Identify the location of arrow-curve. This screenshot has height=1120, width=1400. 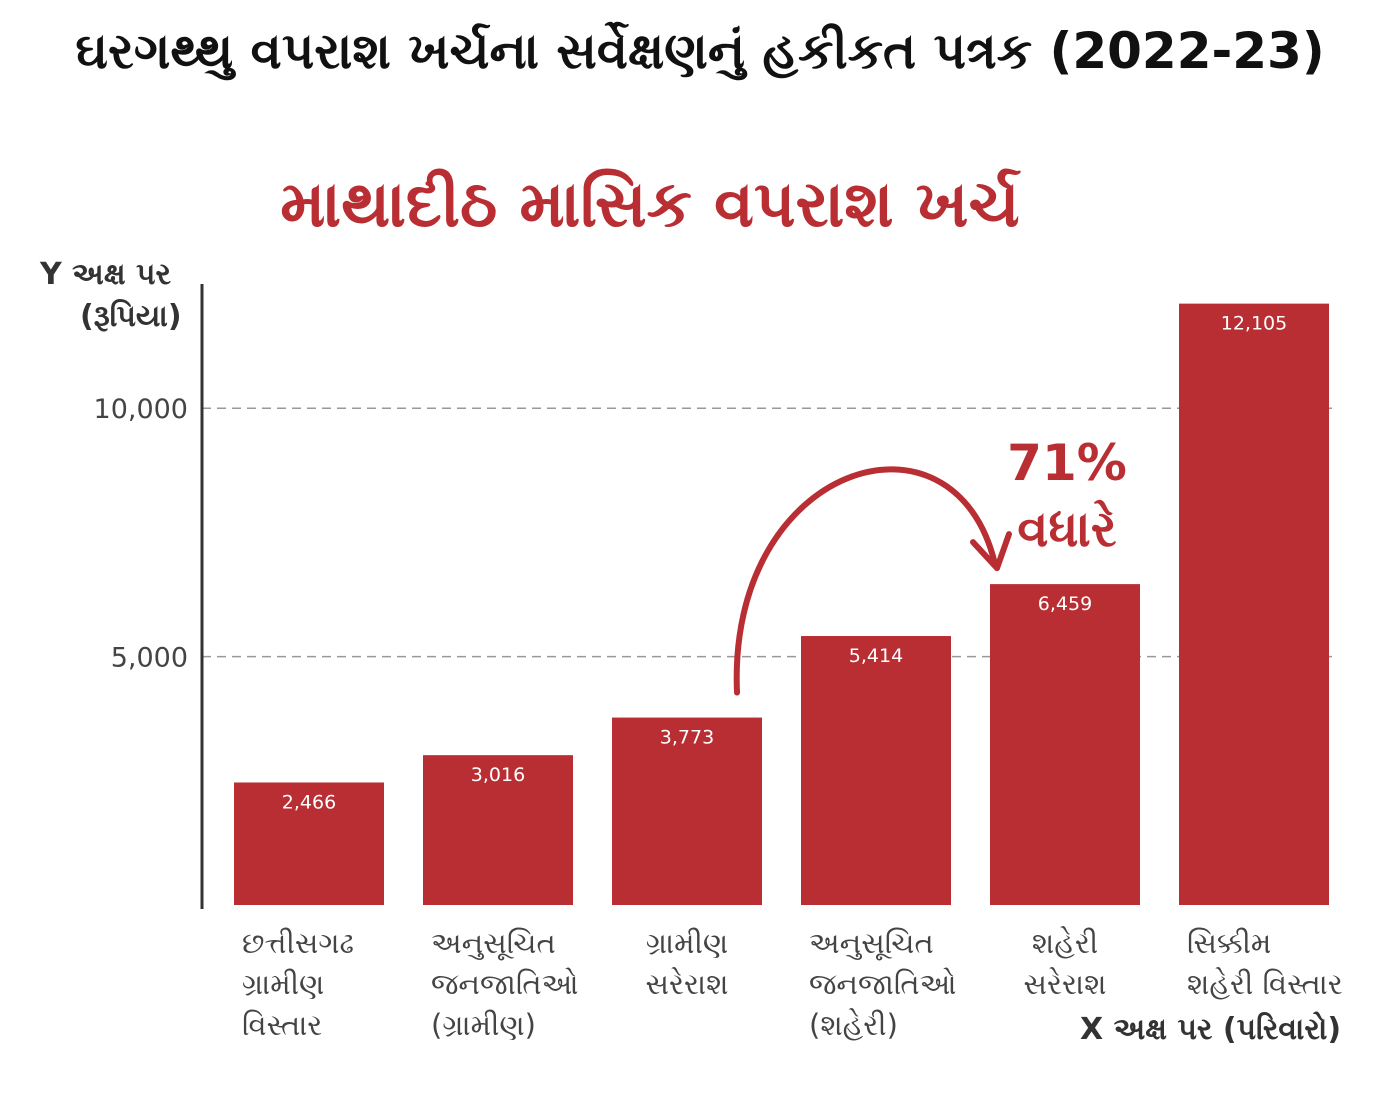
(865, 581).